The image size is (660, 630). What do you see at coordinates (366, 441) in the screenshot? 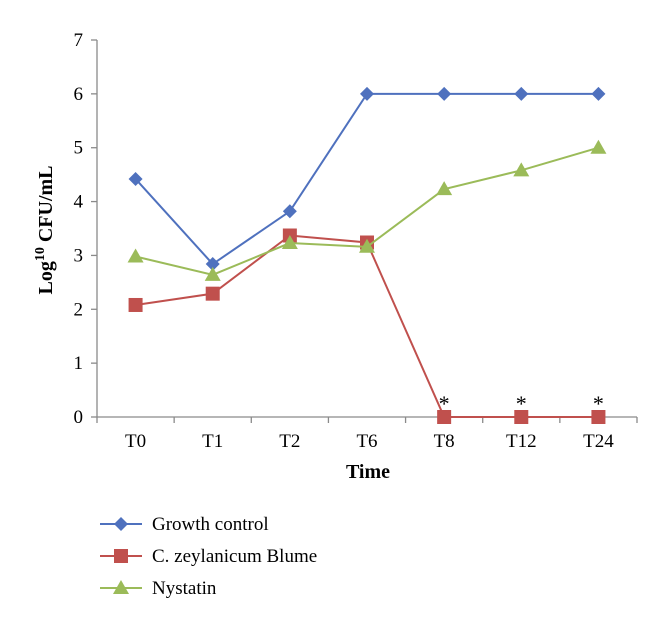
I see `x-tick-label: T6` at bounding box center [366, 441].